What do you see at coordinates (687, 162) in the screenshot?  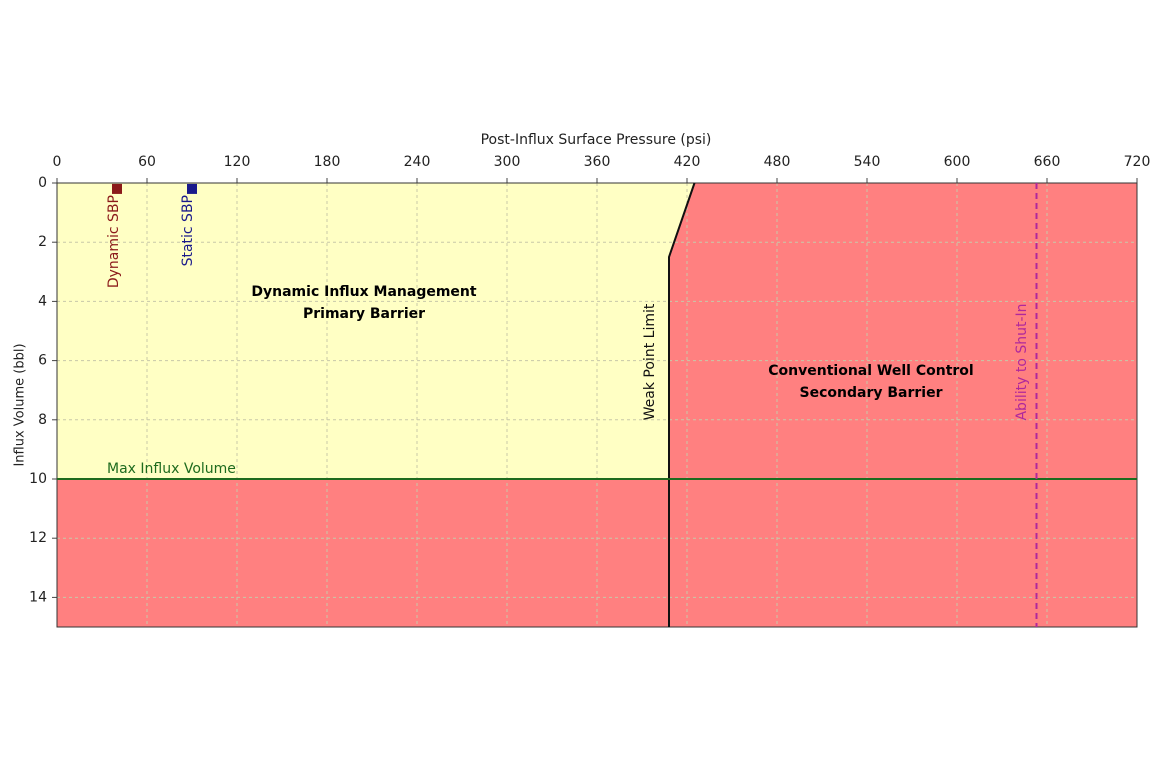 I see `x-tick-label: 420` at bounding box center [687, 162].